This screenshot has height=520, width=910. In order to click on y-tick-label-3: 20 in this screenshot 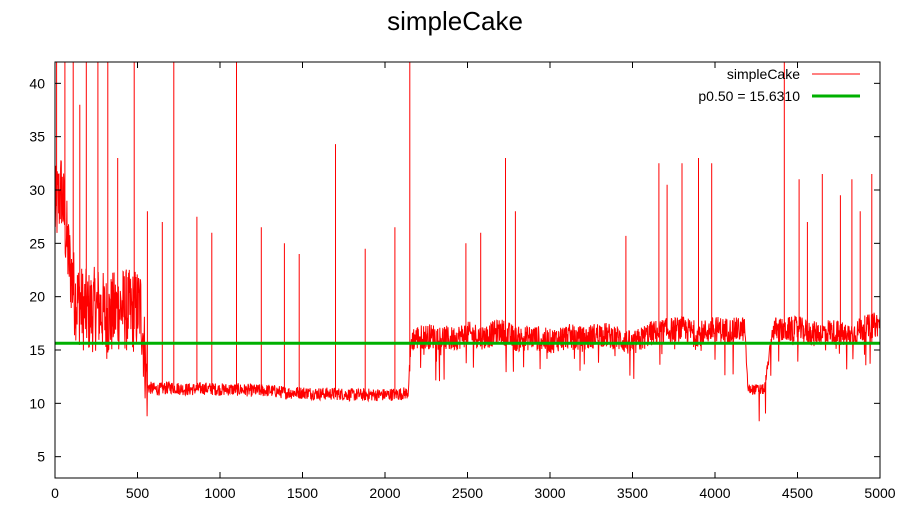, I will do `click(37, 297)`.